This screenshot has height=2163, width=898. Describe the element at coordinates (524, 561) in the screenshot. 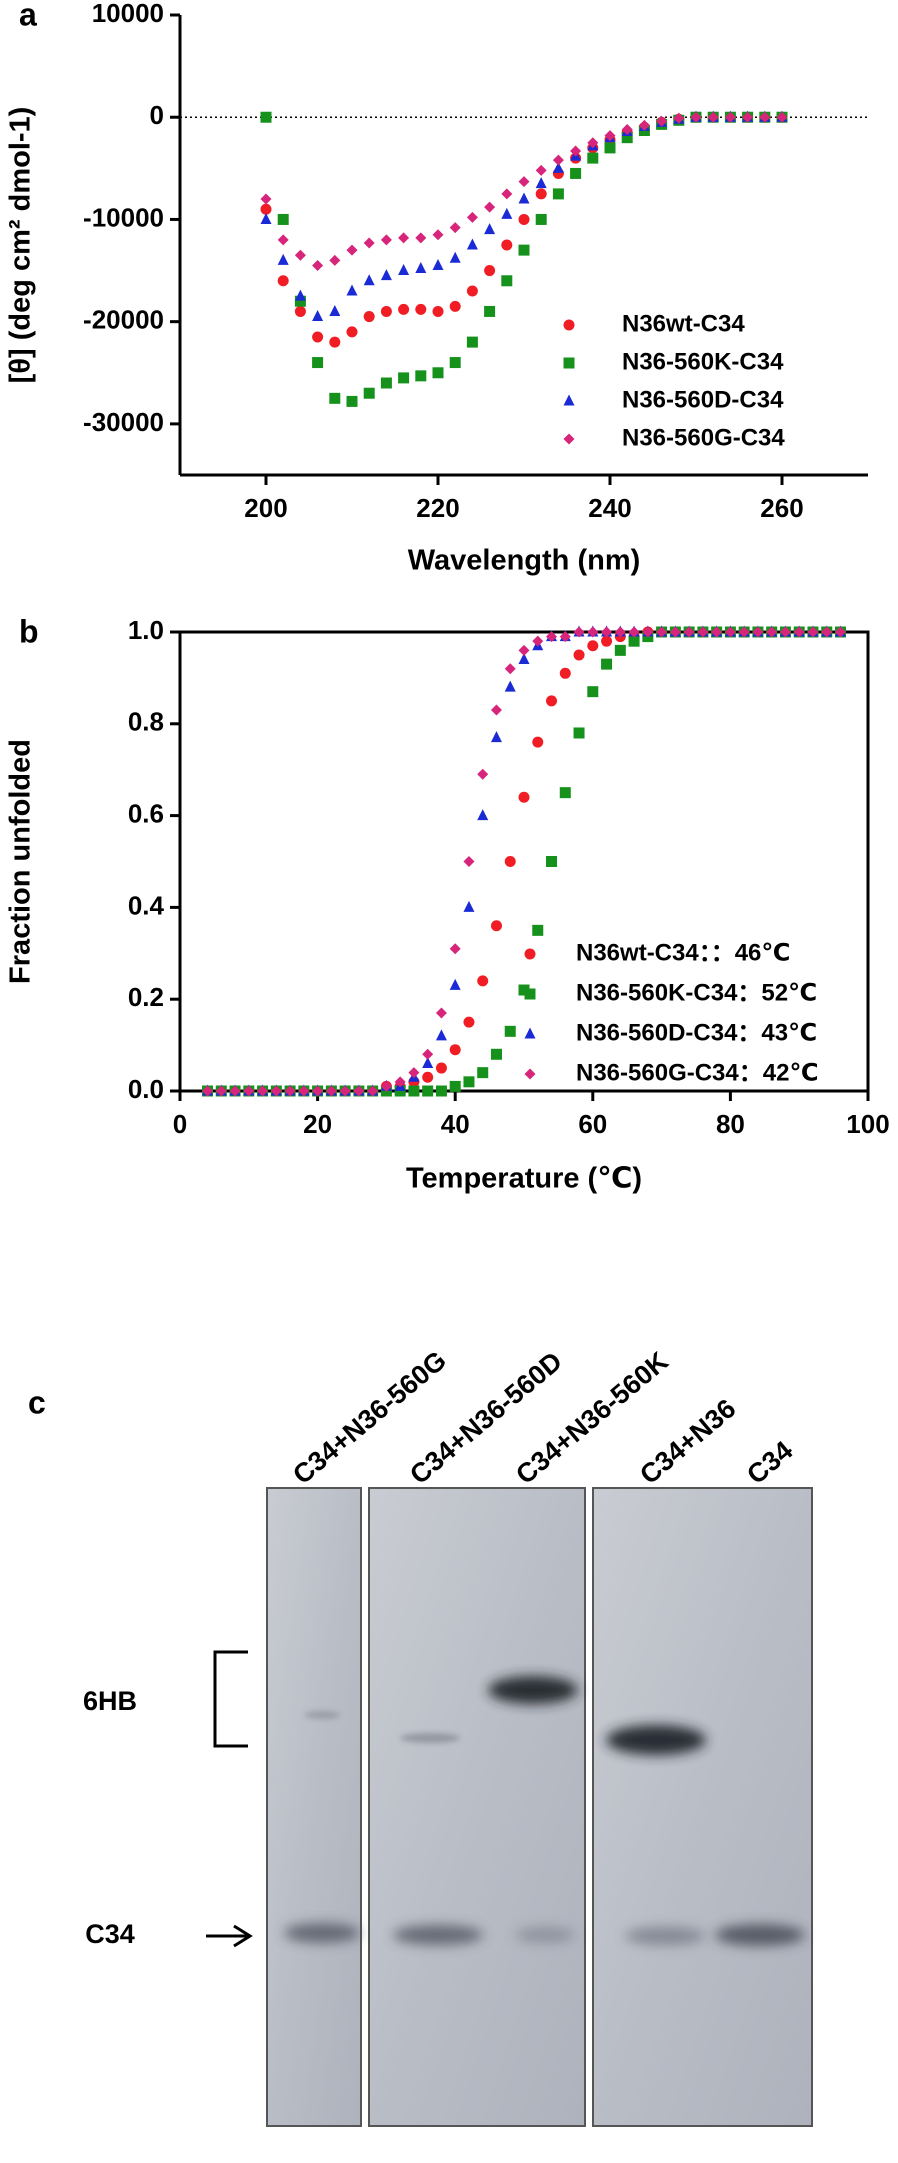

I see `x-axis-title: Wavelength (nm)` at that location.